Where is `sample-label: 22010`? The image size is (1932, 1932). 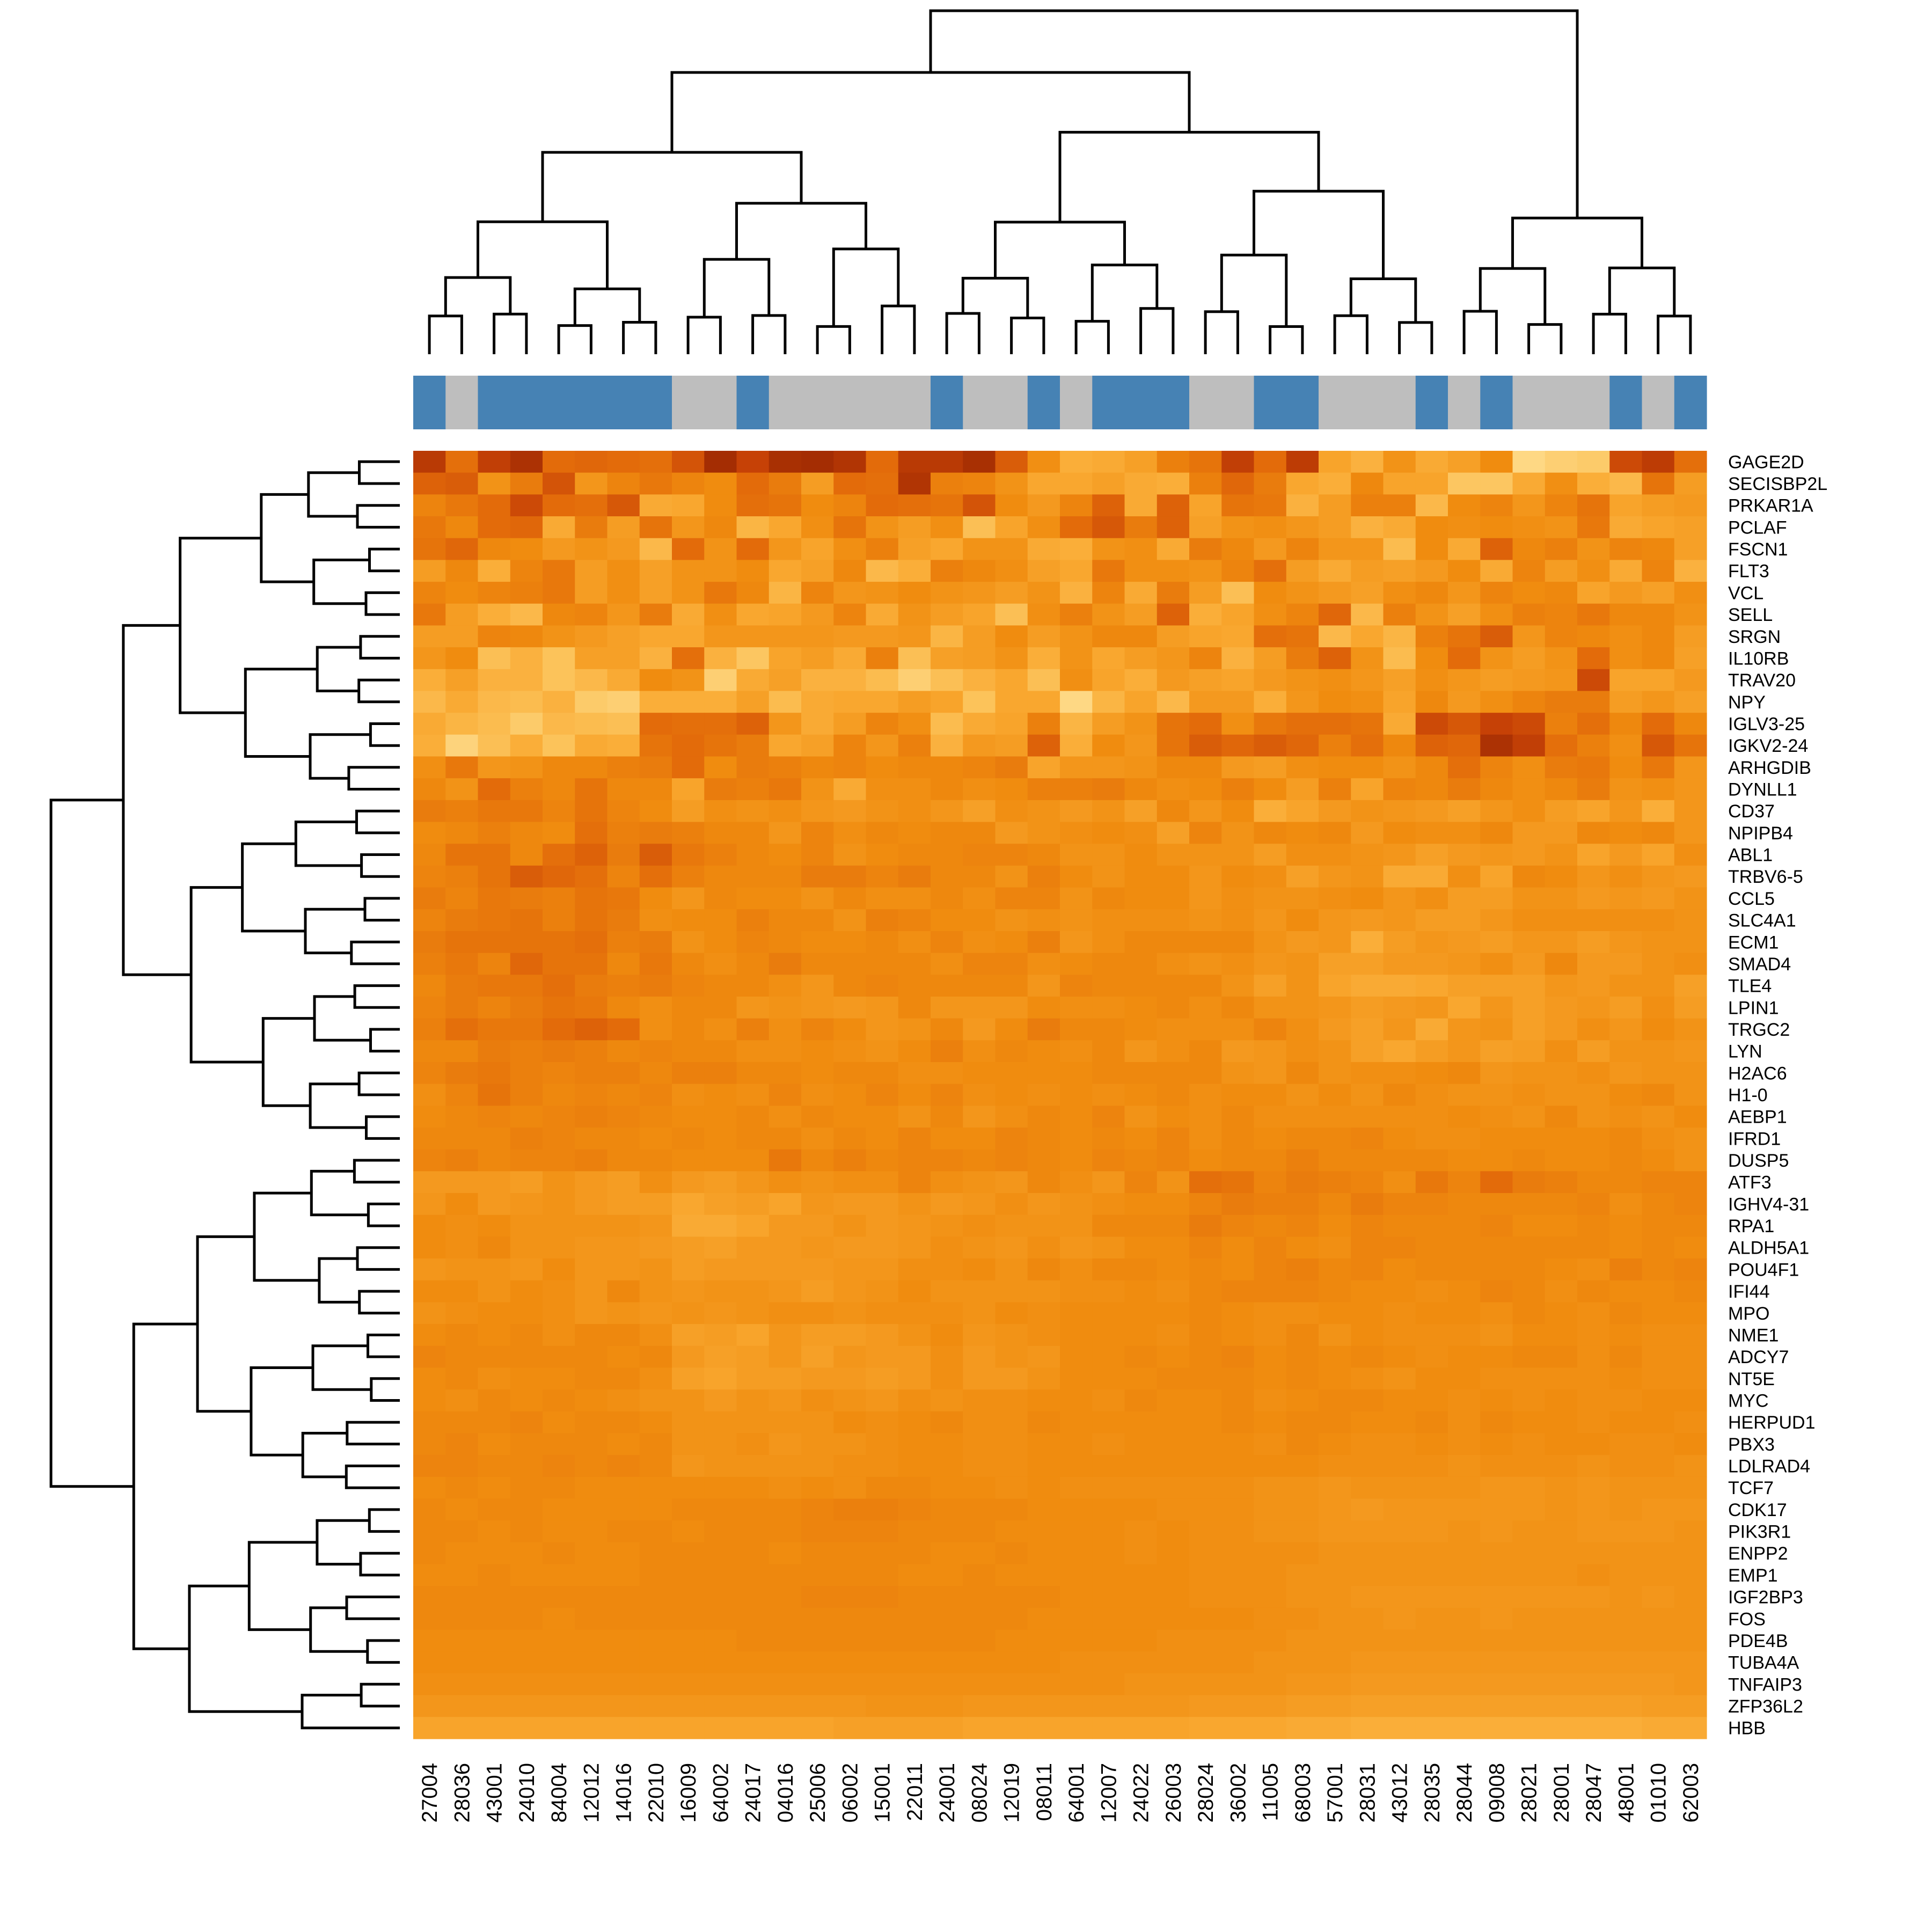
sample-label: 22010 is located at coordinates (656, 1793).